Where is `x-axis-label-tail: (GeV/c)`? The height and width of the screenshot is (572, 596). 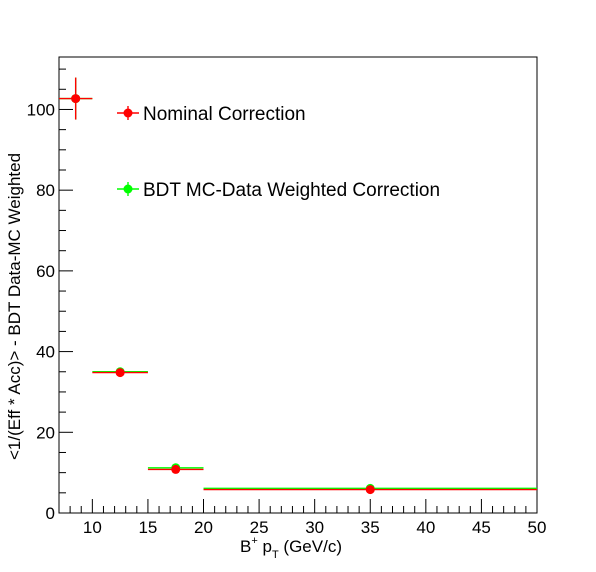
x-axis-label-tail: (GeV/c) is located at coordinates (310, 546).